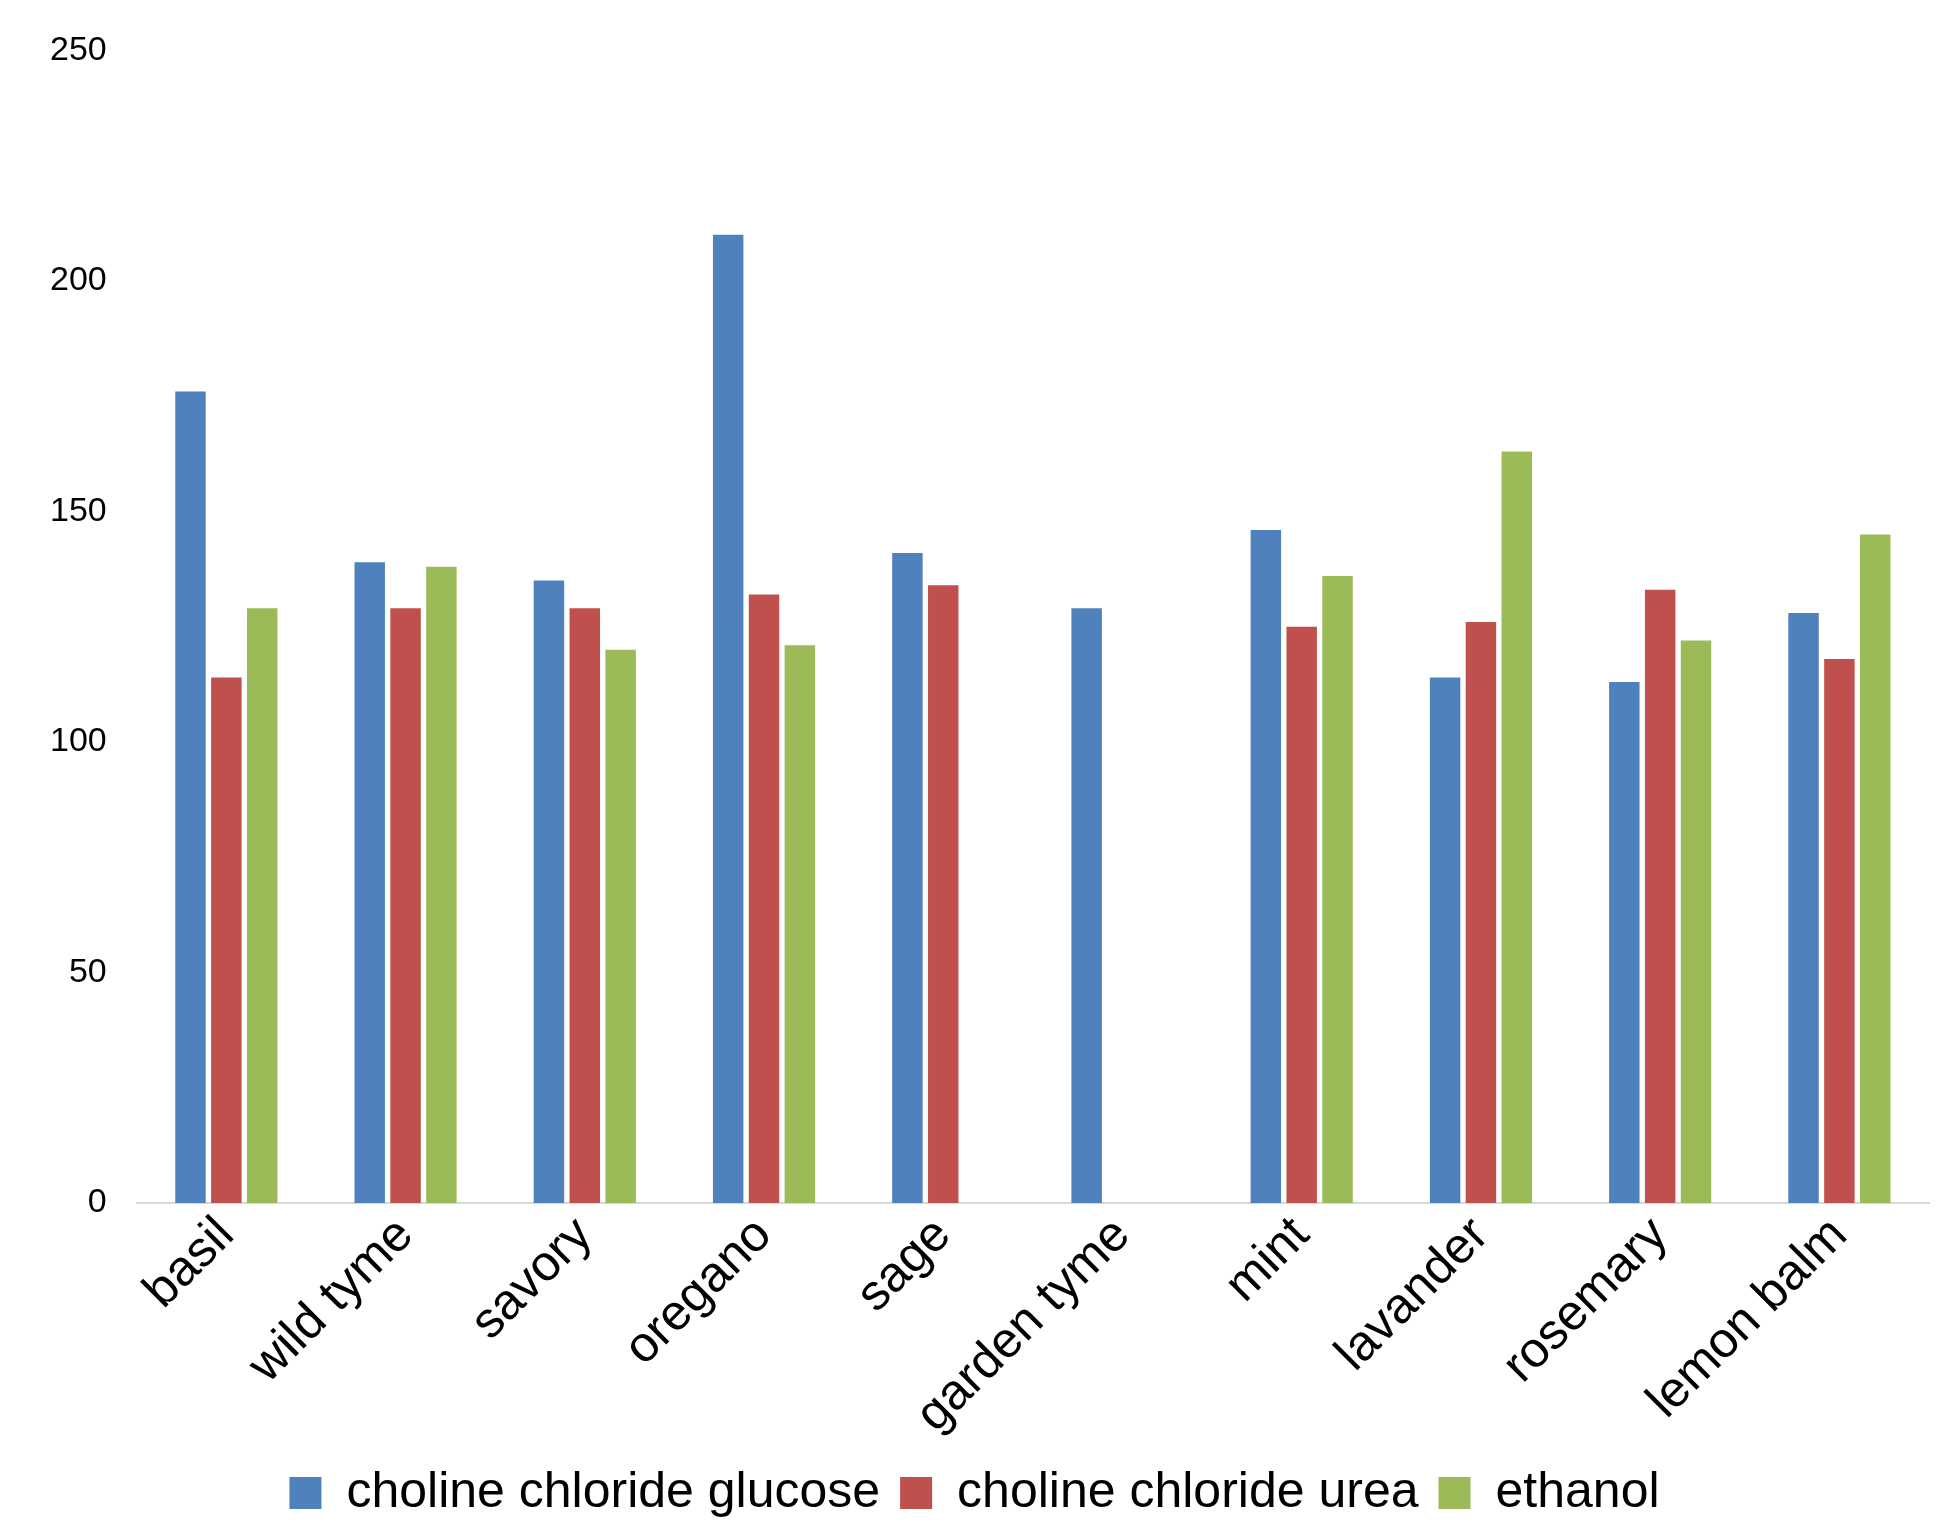  I want to click on y-tick-label: 50, so click(87, 969).